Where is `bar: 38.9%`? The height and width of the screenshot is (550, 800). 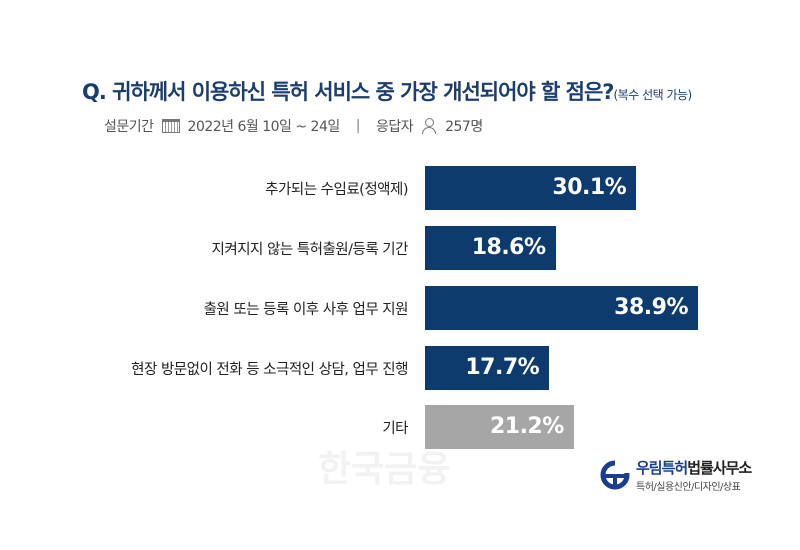 bar: 38.9% is located at coordinates (561, 308).